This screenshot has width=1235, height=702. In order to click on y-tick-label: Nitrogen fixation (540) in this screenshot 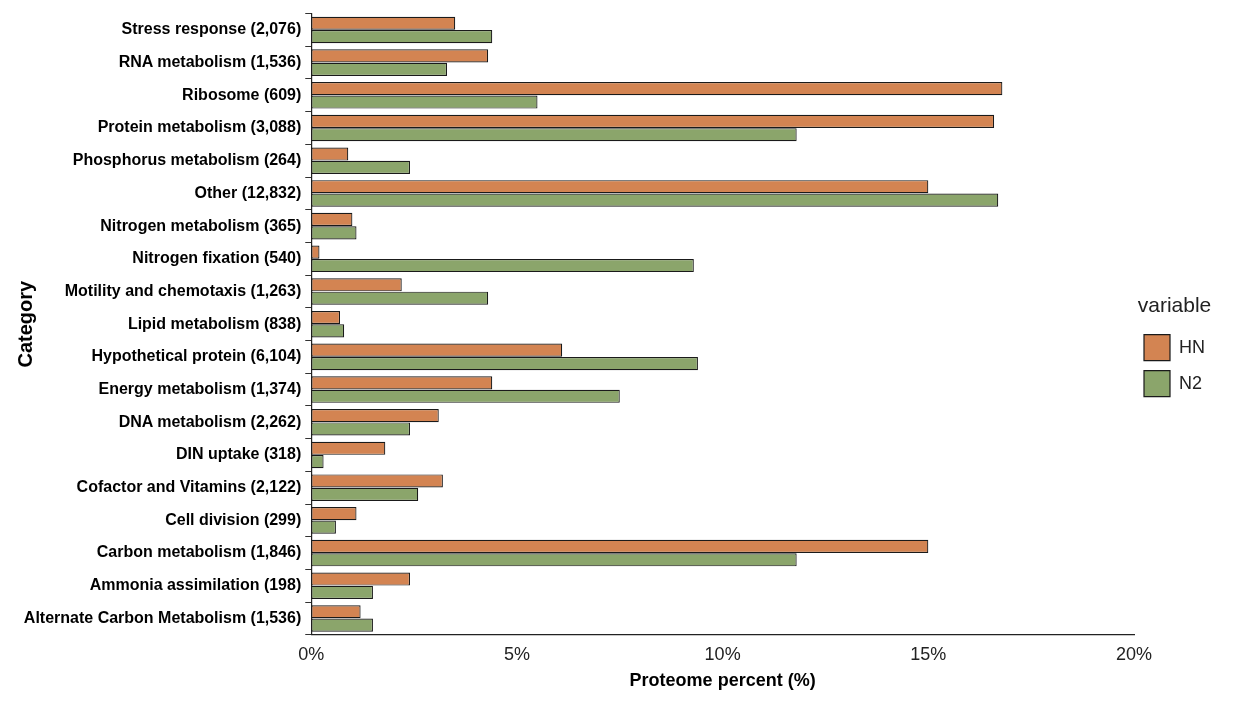, I will do `click(217, 258)`.